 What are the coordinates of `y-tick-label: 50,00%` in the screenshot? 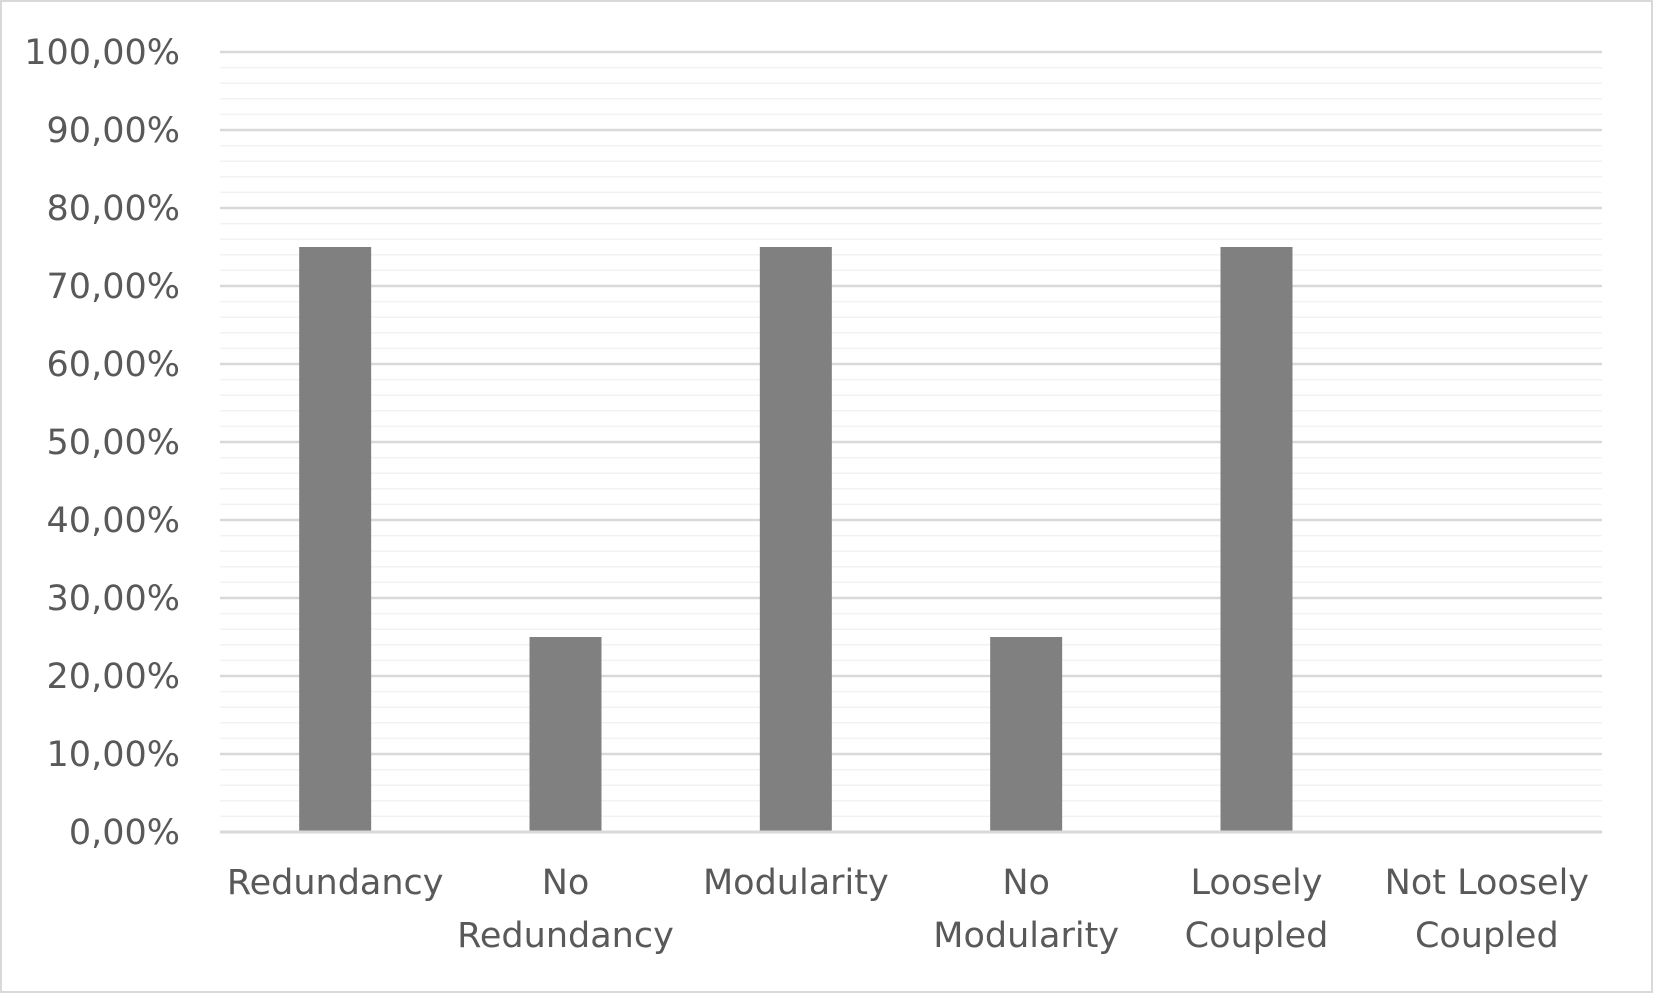 It's located at (113, 443).